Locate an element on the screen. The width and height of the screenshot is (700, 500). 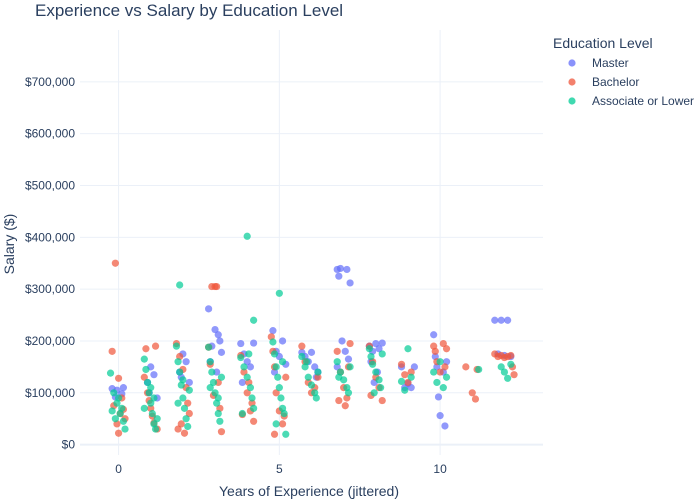
y-tick-label: $200,000 is located at coordinates (50, 341).